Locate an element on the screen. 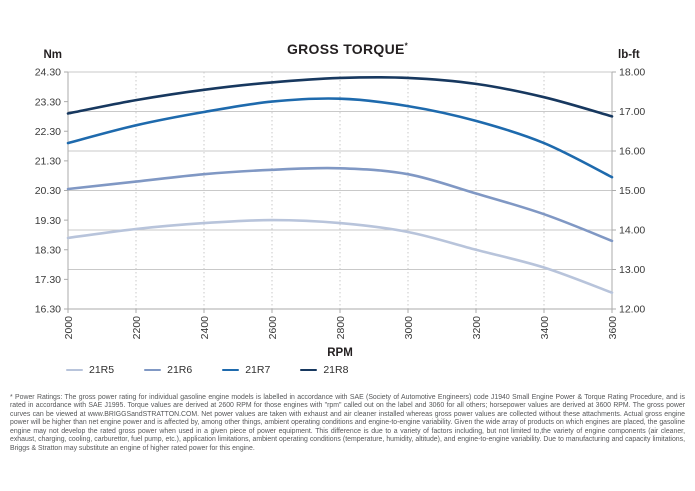 Image resolution: width=695 pixels, height=491 pixels. y-left-tick-label: 16.30 is located at coordinates (48, 310).